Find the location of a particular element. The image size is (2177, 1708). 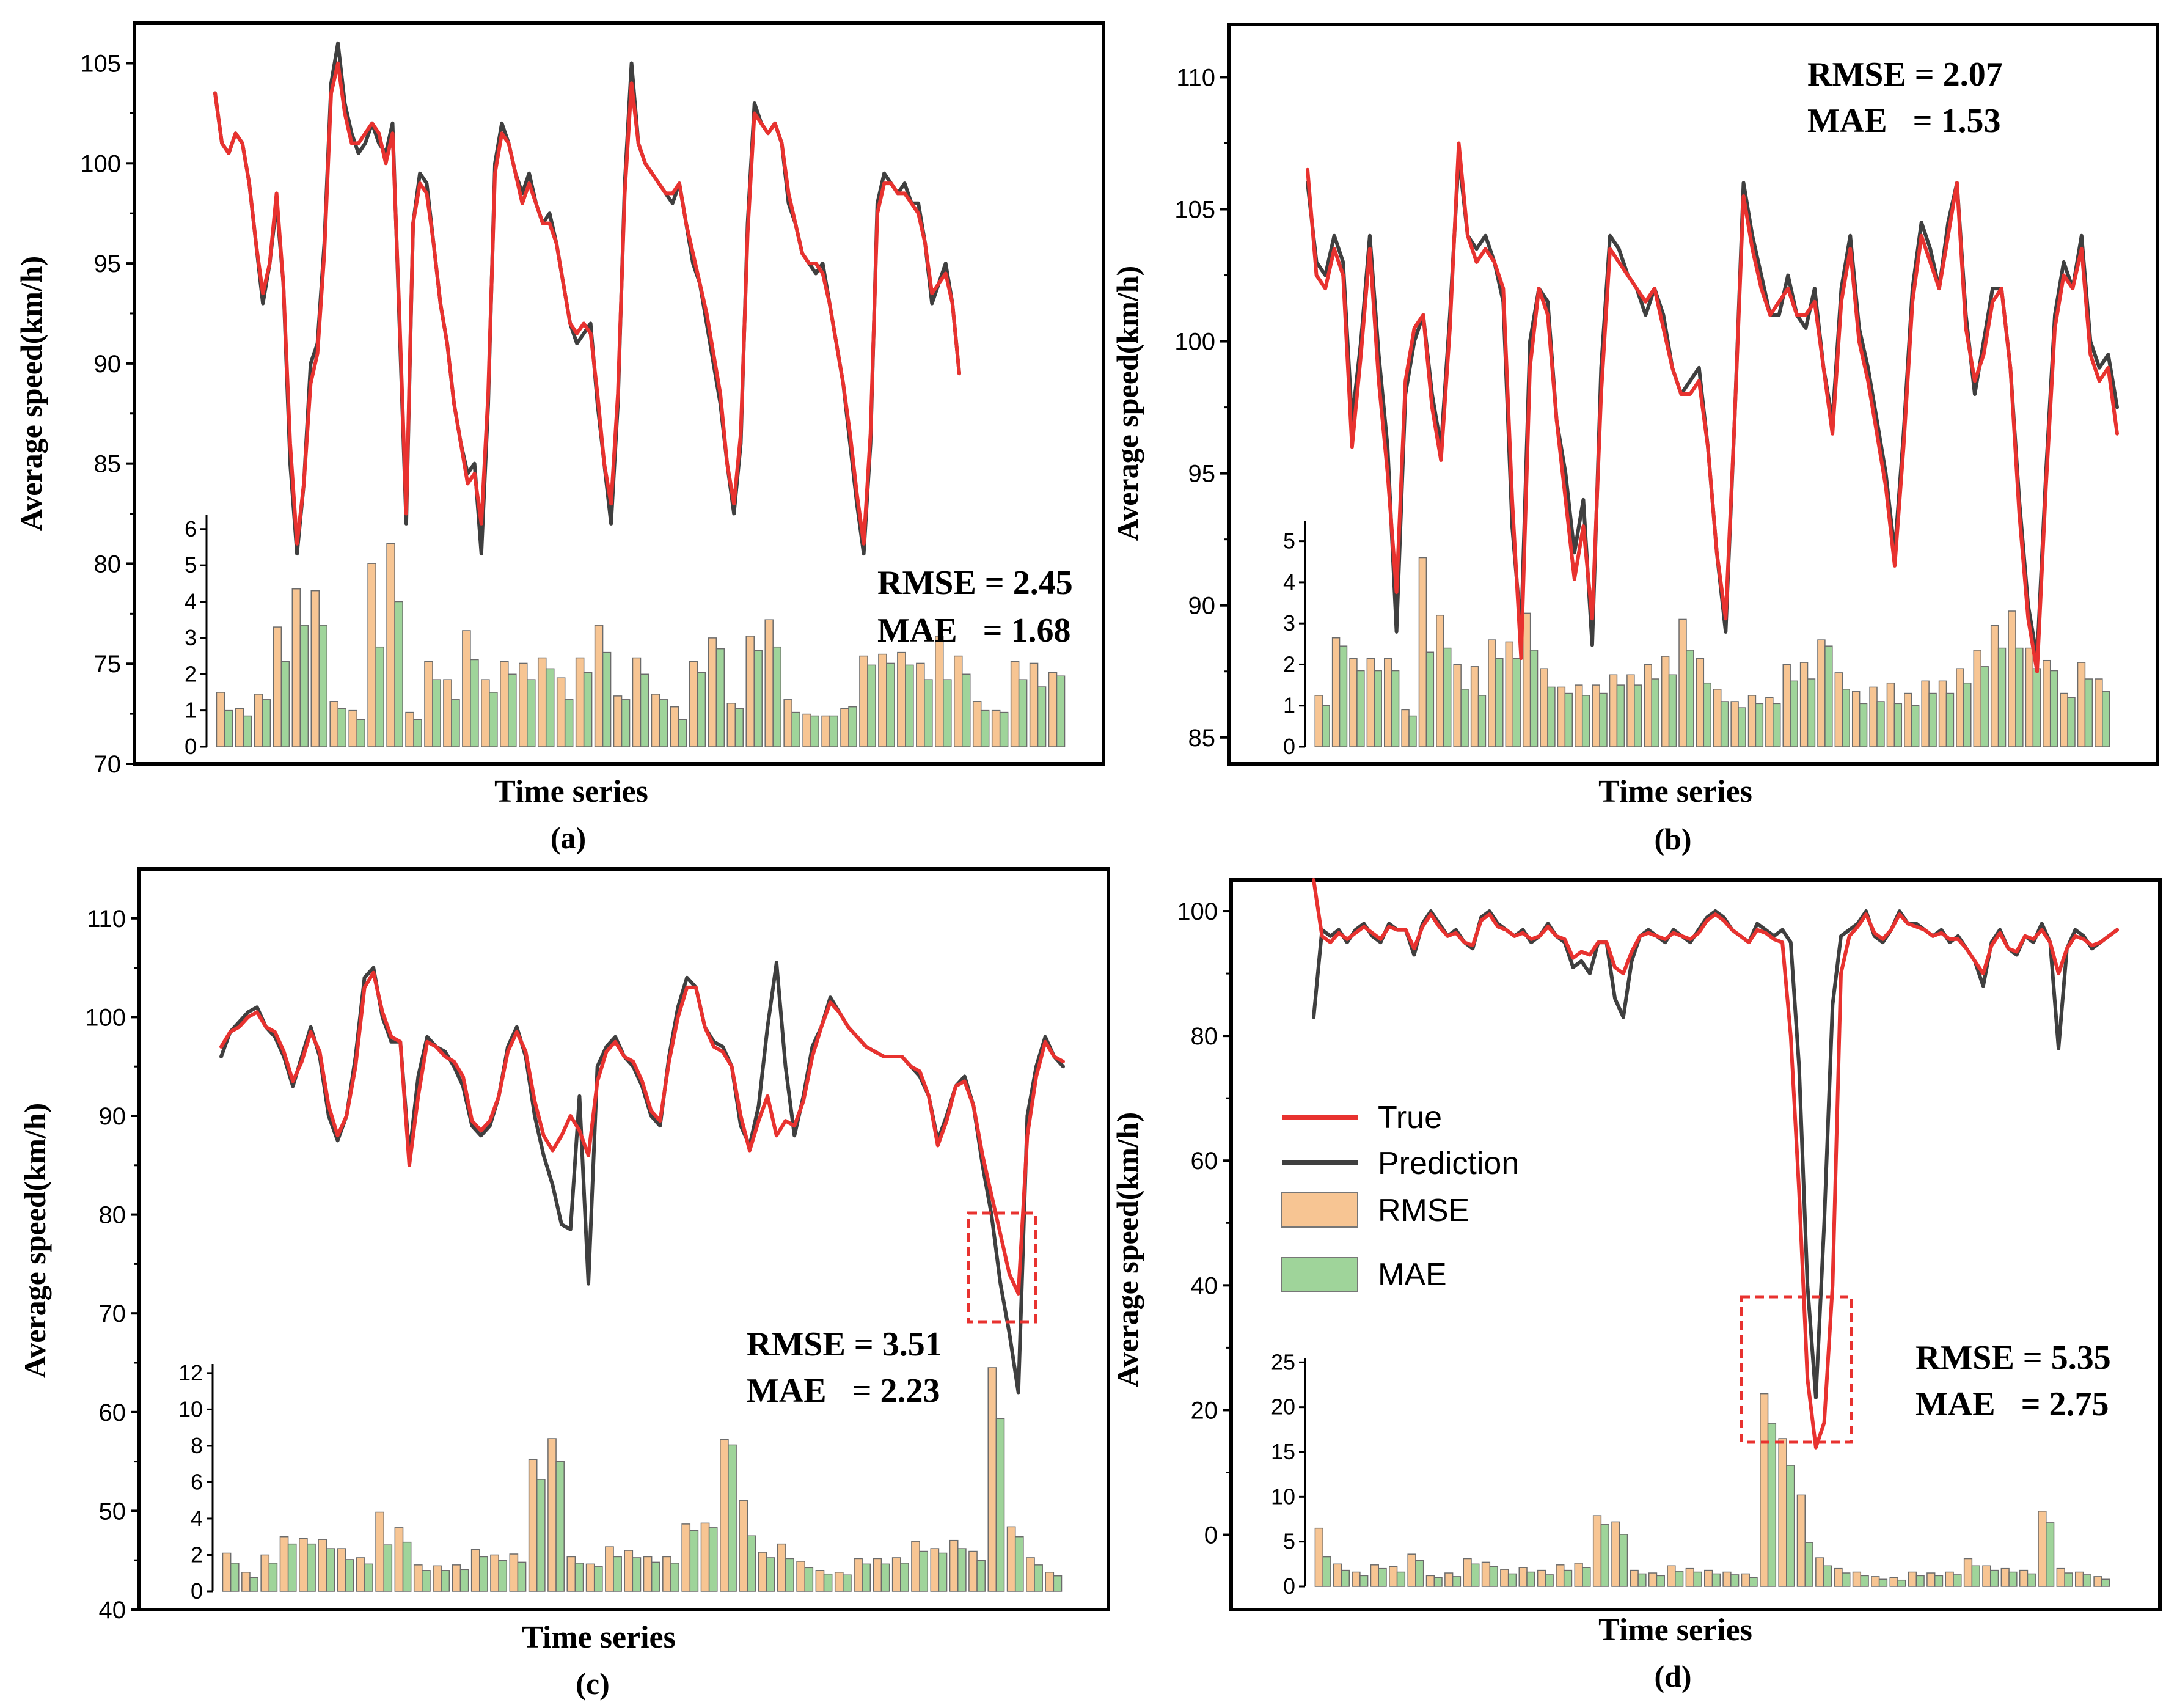

y-tick-label: 95 is located at coordinates (108, 264).